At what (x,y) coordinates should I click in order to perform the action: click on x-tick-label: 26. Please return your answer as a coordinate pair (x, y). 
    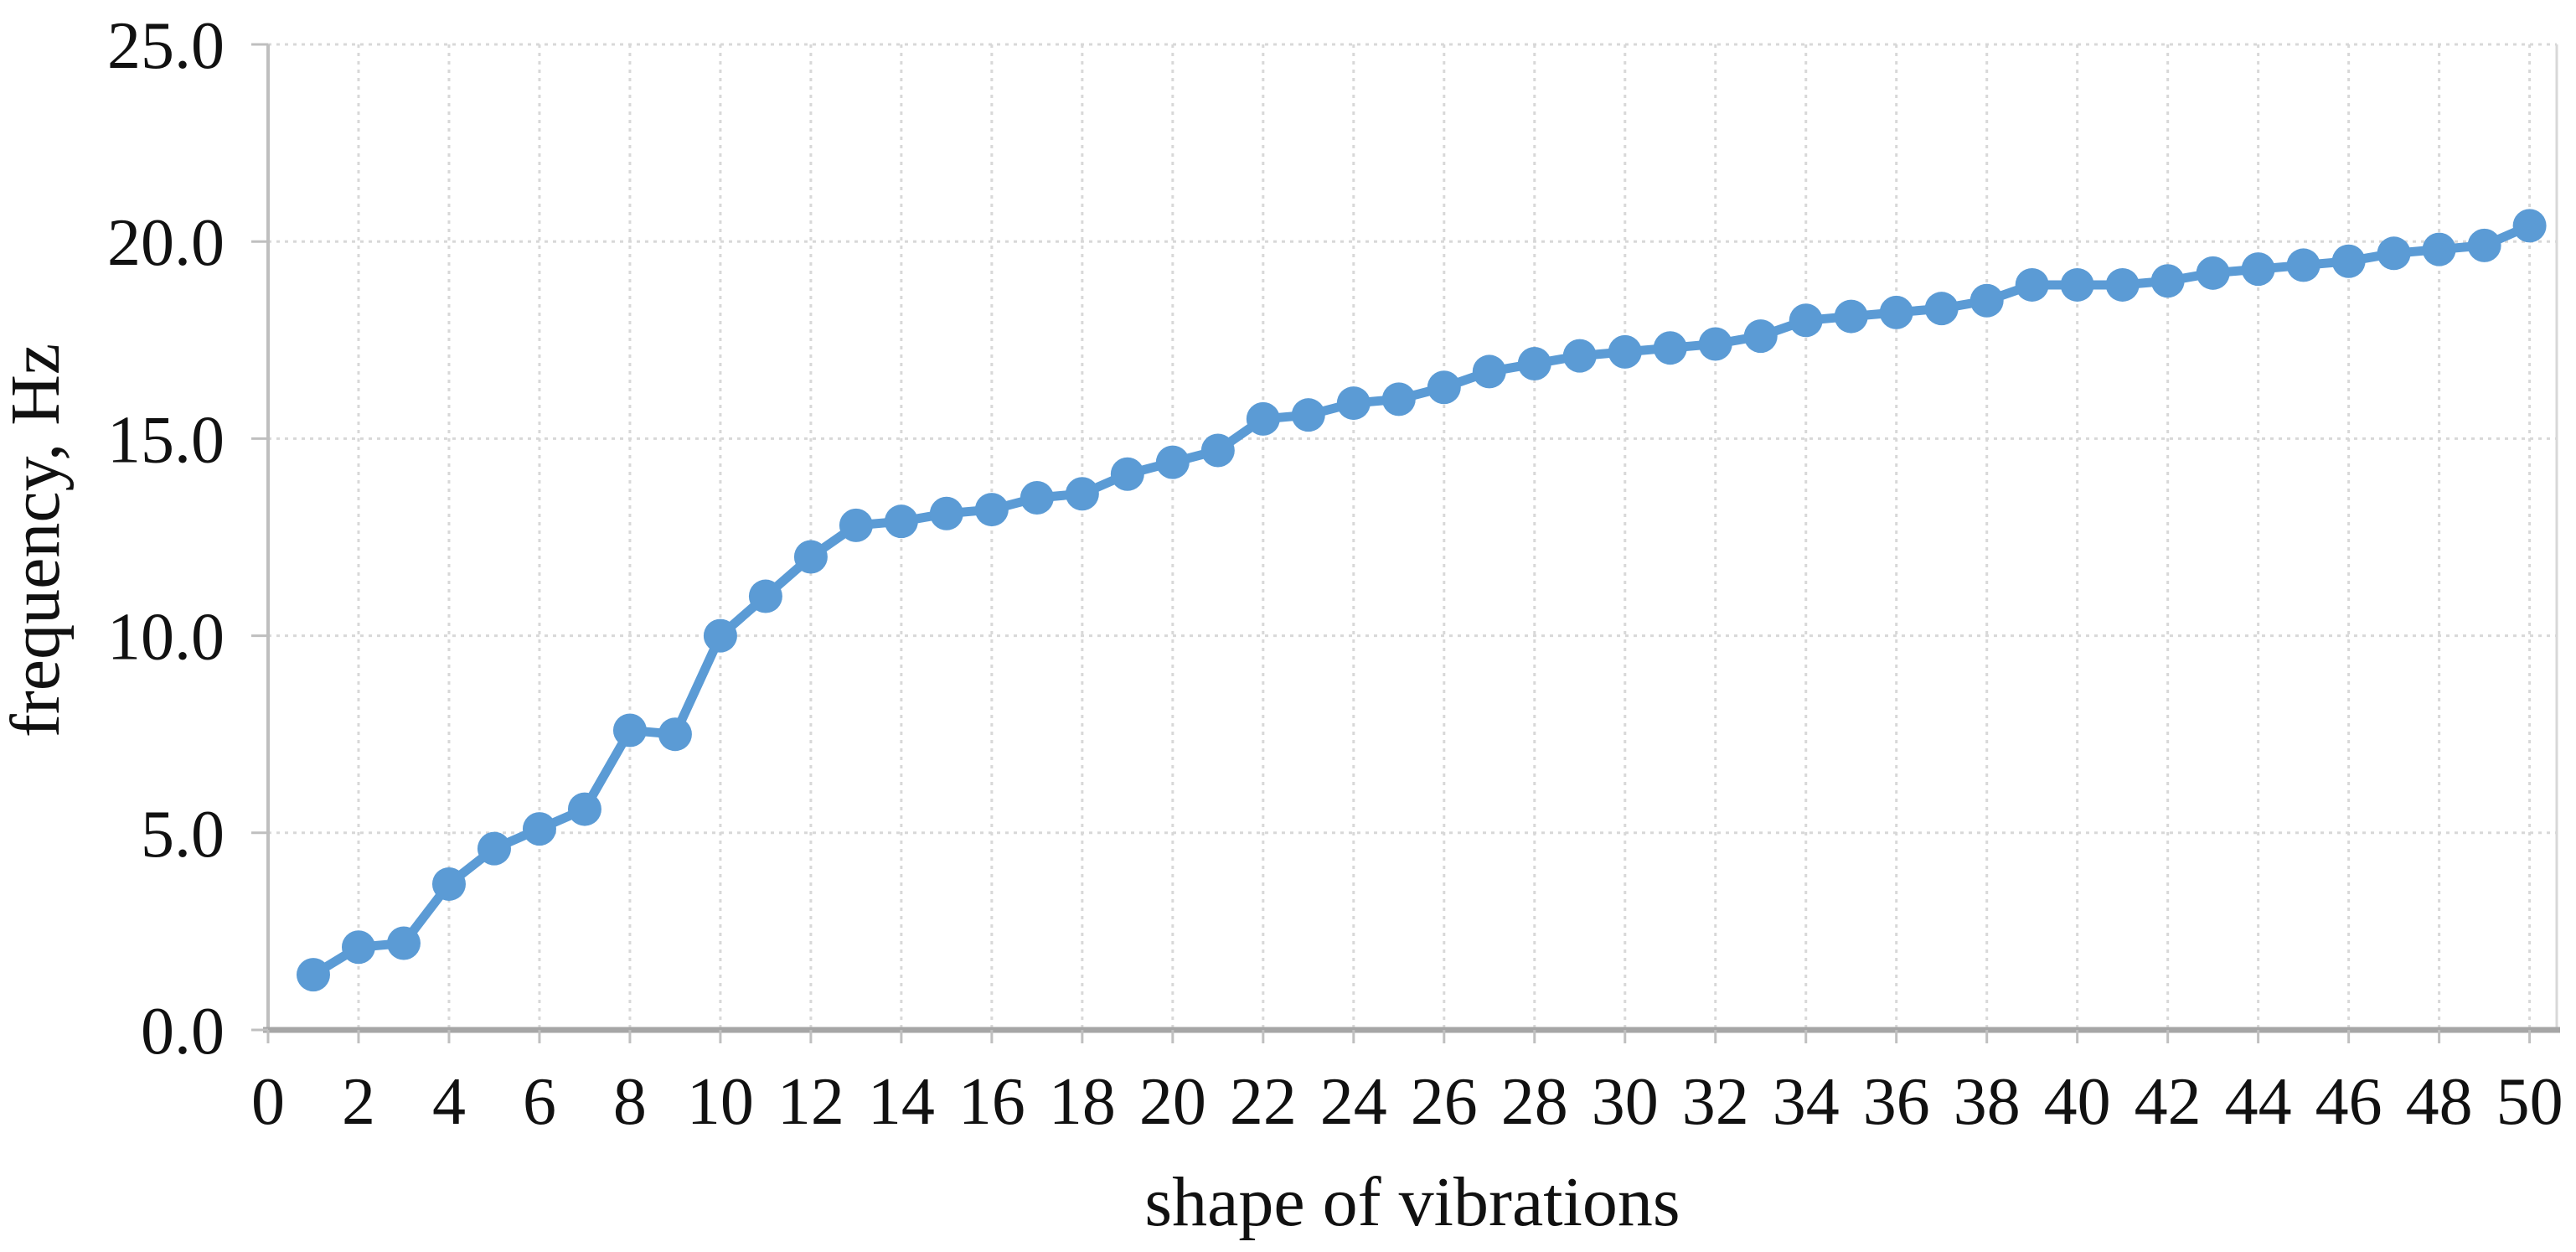
    Looking at the image, I should click on (1444, 1102).